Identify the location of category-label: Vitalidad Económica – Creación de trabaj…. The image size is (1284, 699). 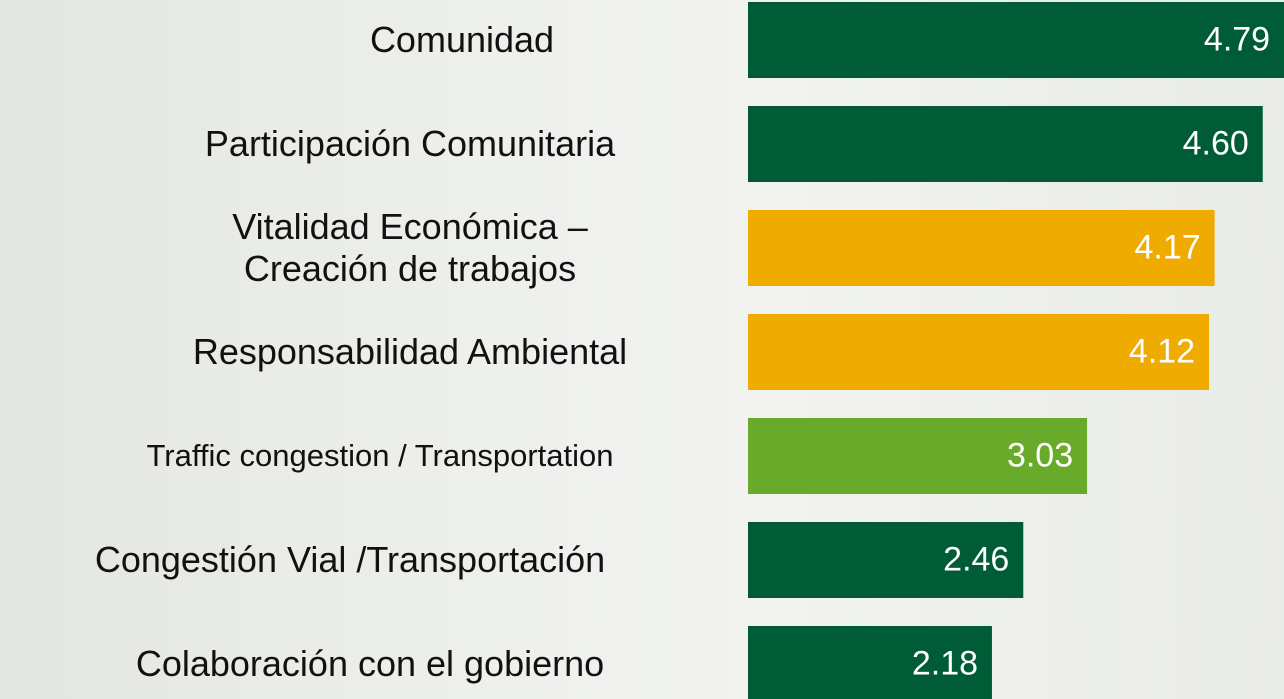
(410, 247).